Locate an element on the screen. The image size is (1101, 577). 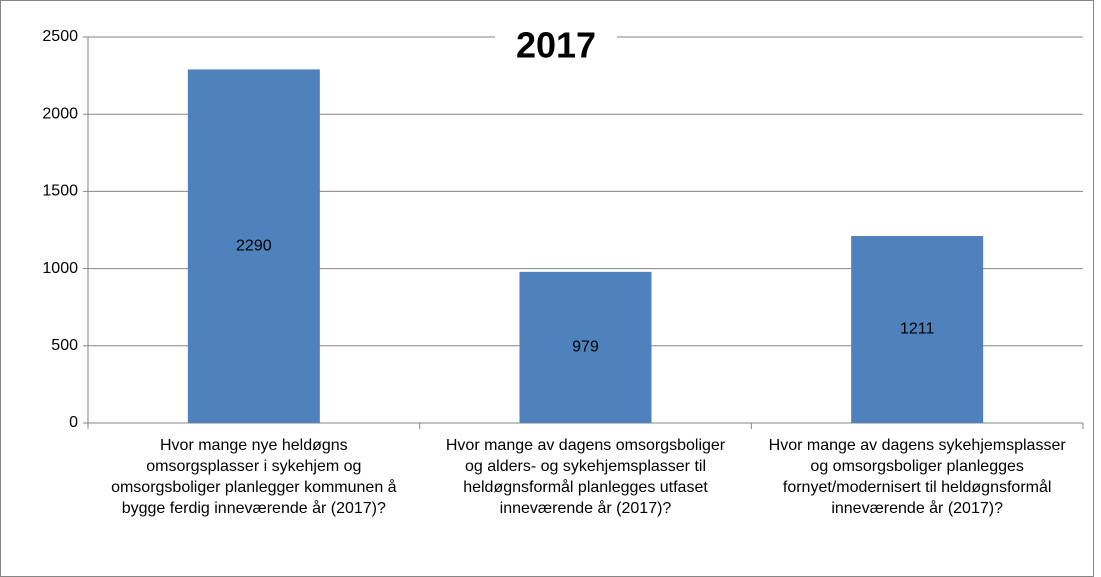
data-label: 1211 is located at coordinates (917, 329).